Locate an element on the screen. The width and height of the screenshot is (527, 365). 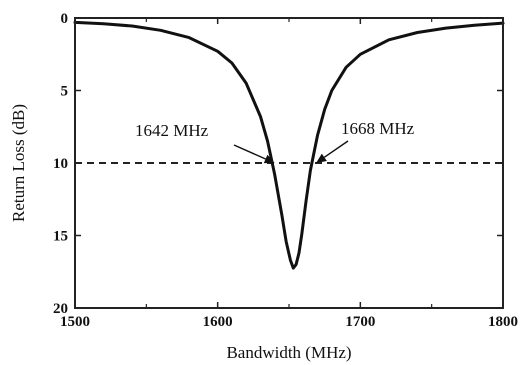
y-tick-label: 15 is located at coordinates (60, 237).